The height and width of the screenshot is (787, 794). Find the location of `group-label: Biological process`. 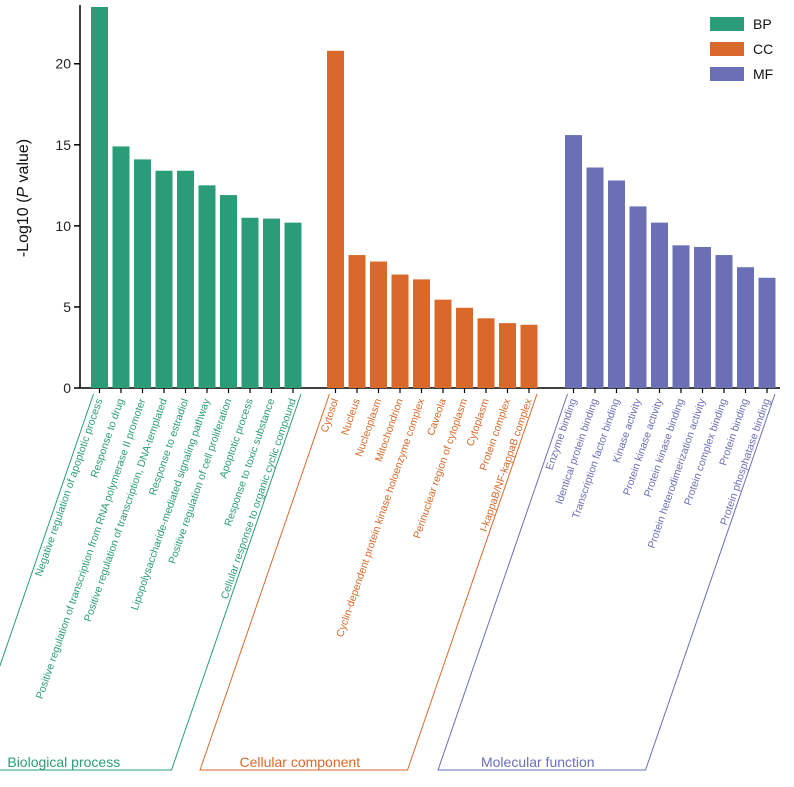

group-label: Biological process is located at coordinates (63, 762).